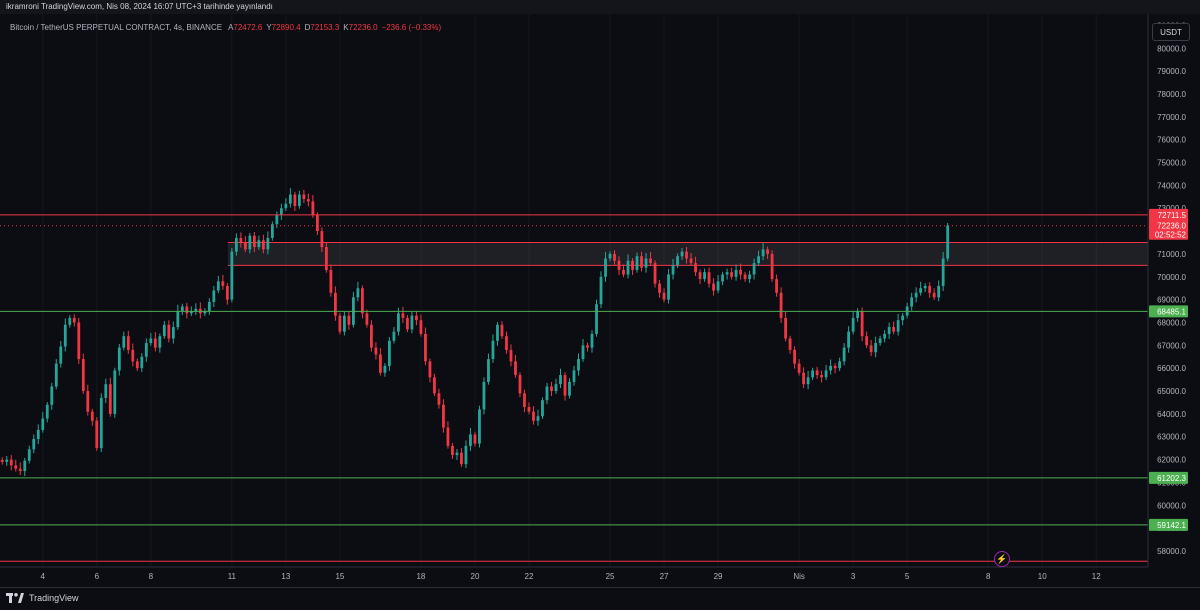  I want to click on price-tick-label: 66000.0, so click(1171, 368).